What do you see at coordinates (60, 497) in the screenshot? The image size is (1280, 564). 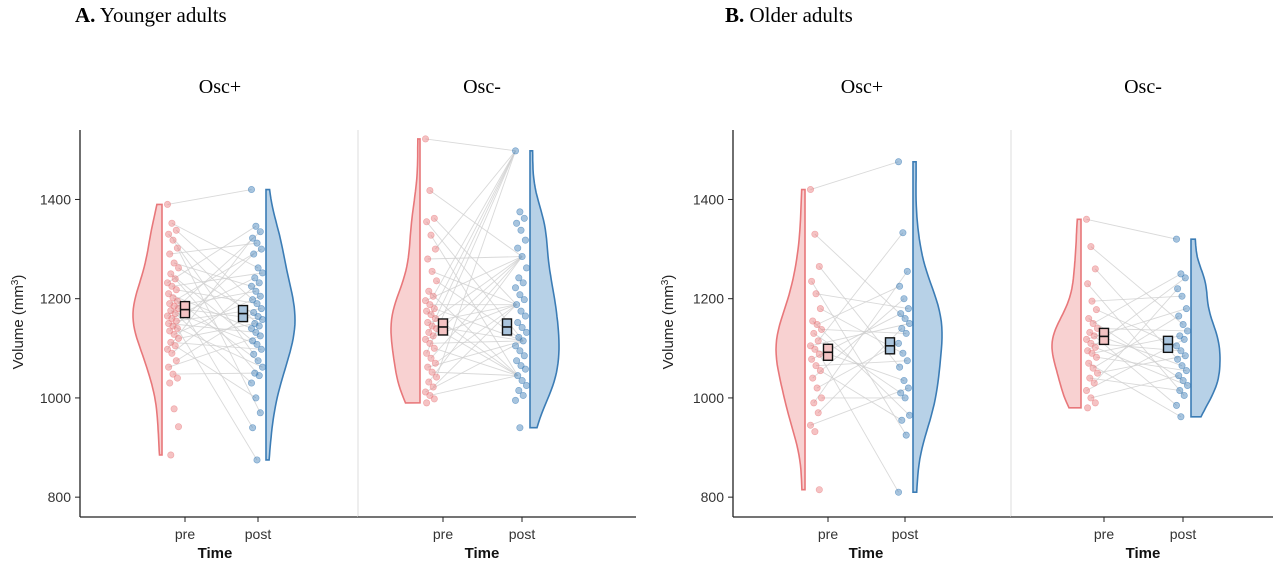 I see `y-tick-label: 800` at bounding box center [60, 497].